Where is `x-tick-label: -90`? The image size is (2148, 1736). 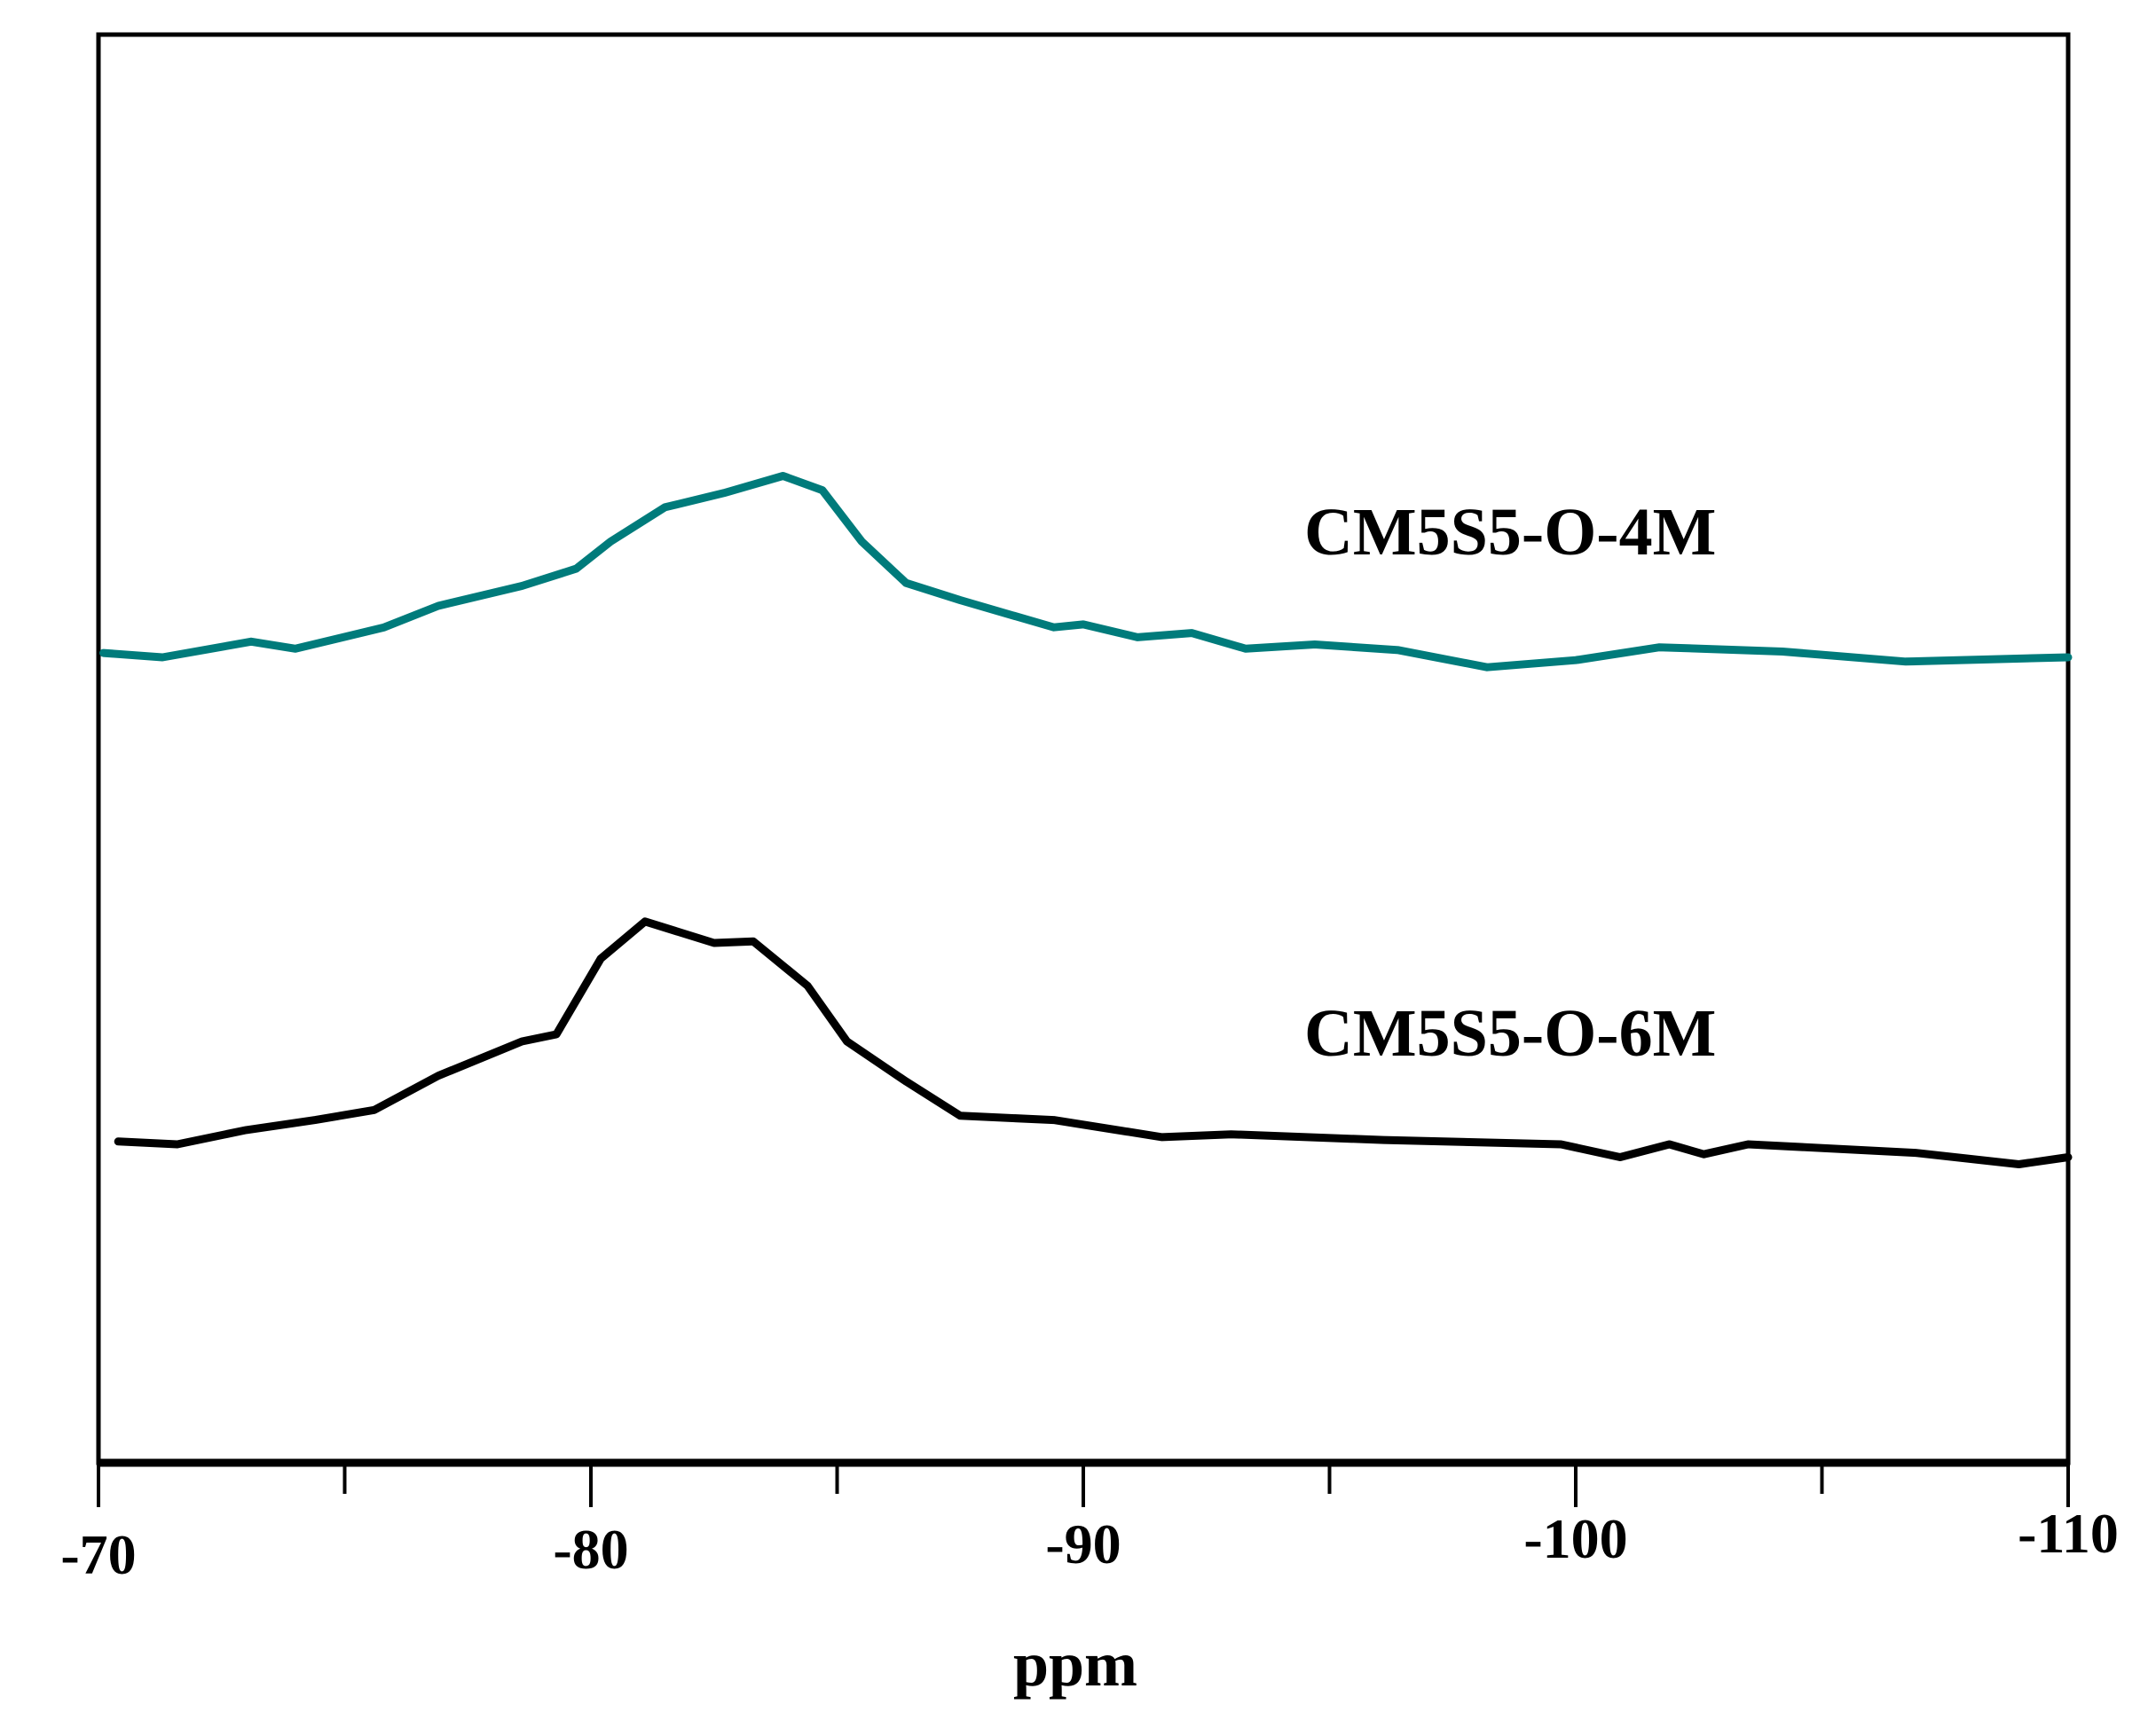 x-tick-label: -90 is located at coordinates (1083, 1543).